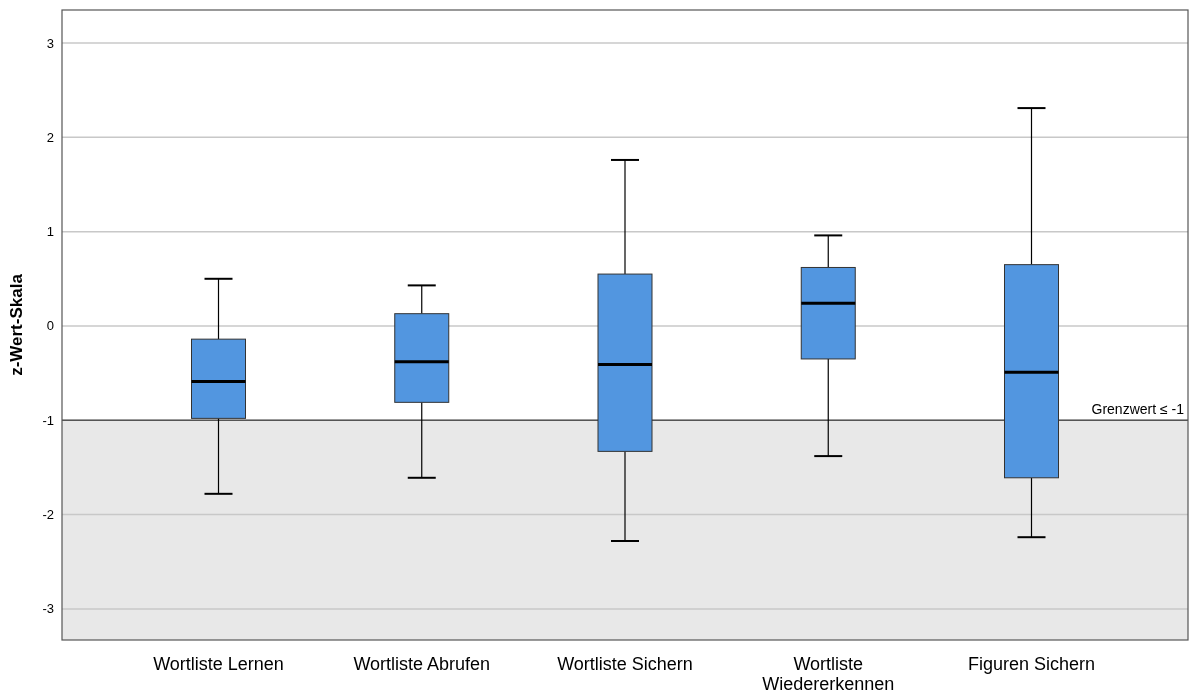 This screenshot has width=1190, height=695. Describe the element at coordinates (1138, 409) in the screenshot. I see `ref-line-label: Grenzwert ≤ -1` at that location.